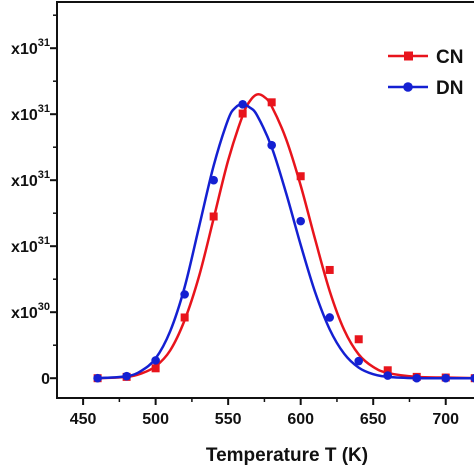 Image resolution: width=474 pixels, height=474 pixels. I want to click on y-tick-label-exponent: 30, so click(44, 307).